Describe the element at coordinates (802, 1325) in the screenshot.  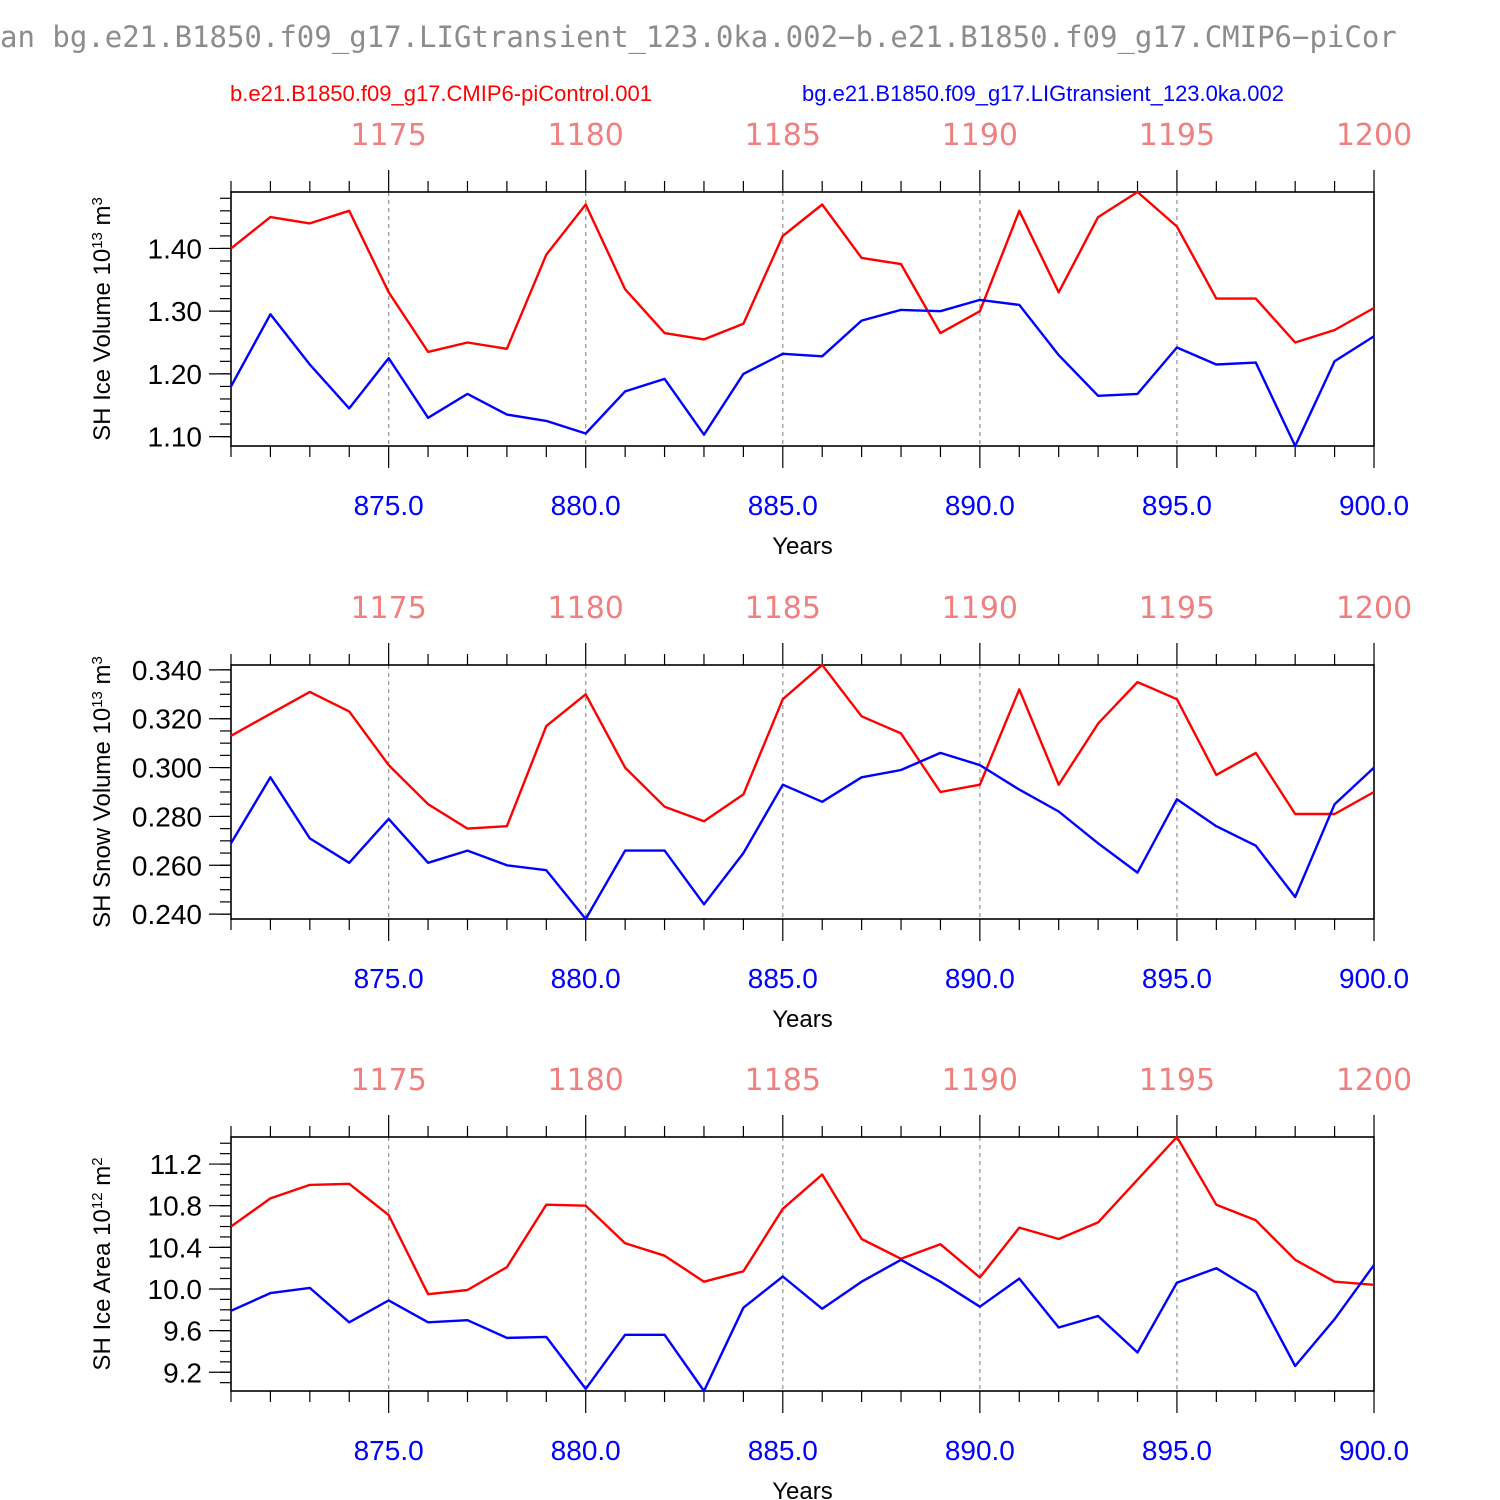
I see `panel-3-series-transient-line` at that location.